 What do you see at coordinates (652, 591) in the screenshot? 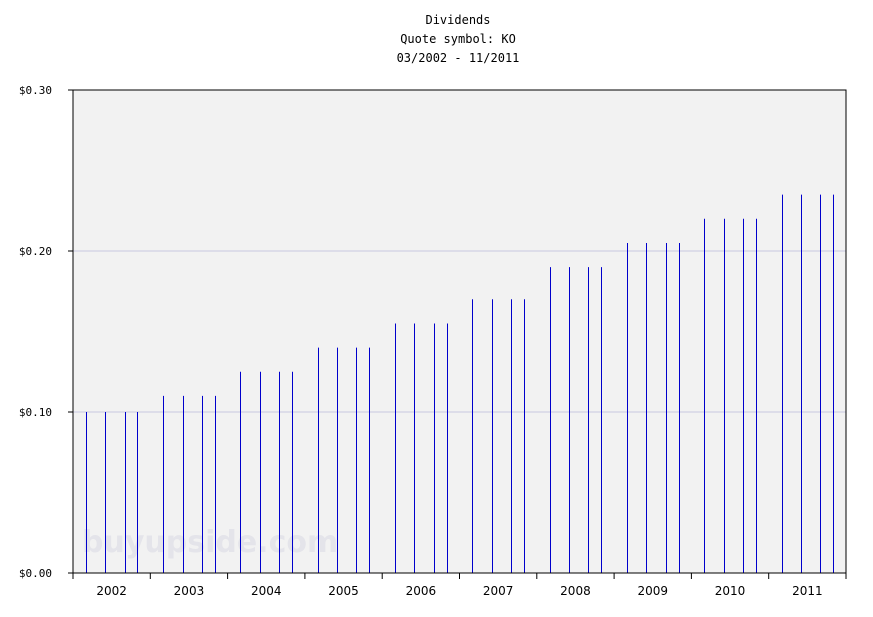
I see `x-tick-label-2009: 2009` at bounding box center [652, 591].